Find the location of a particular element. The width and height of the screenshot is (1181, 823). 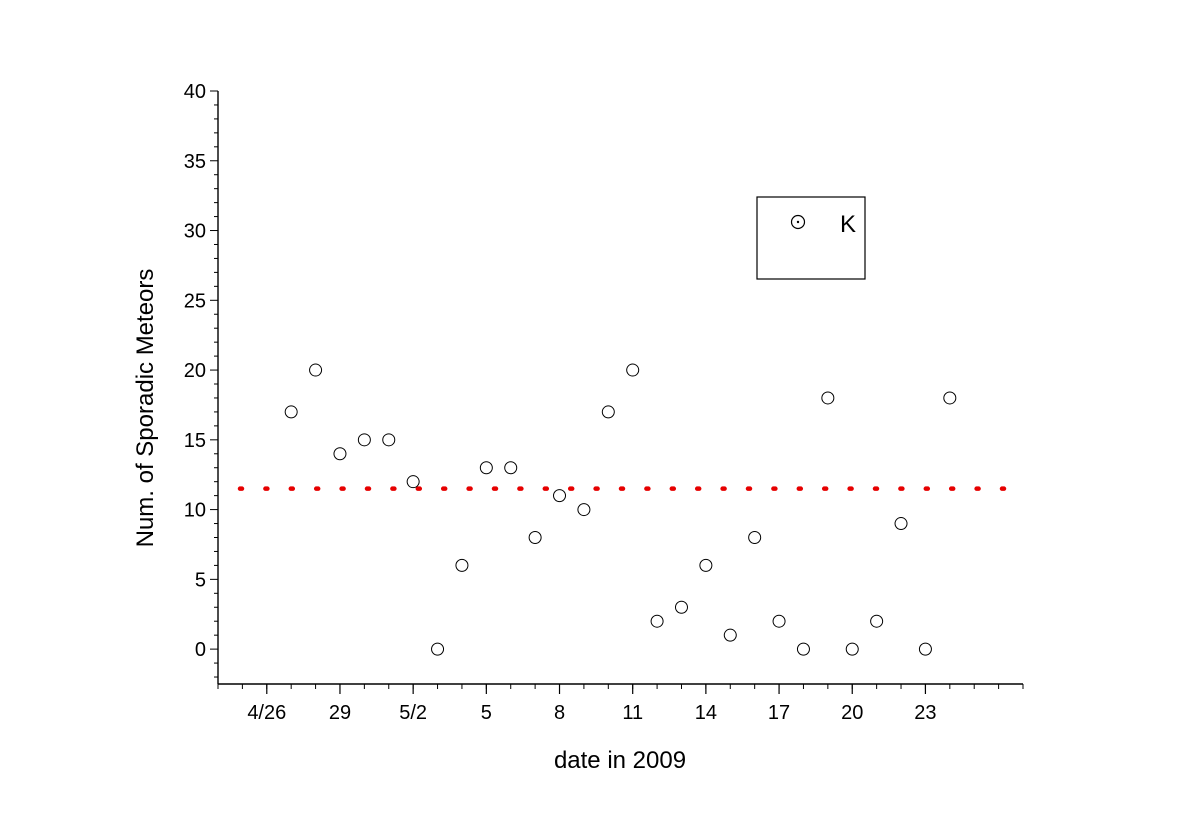

legend: K is located at coordinates (811, 238).